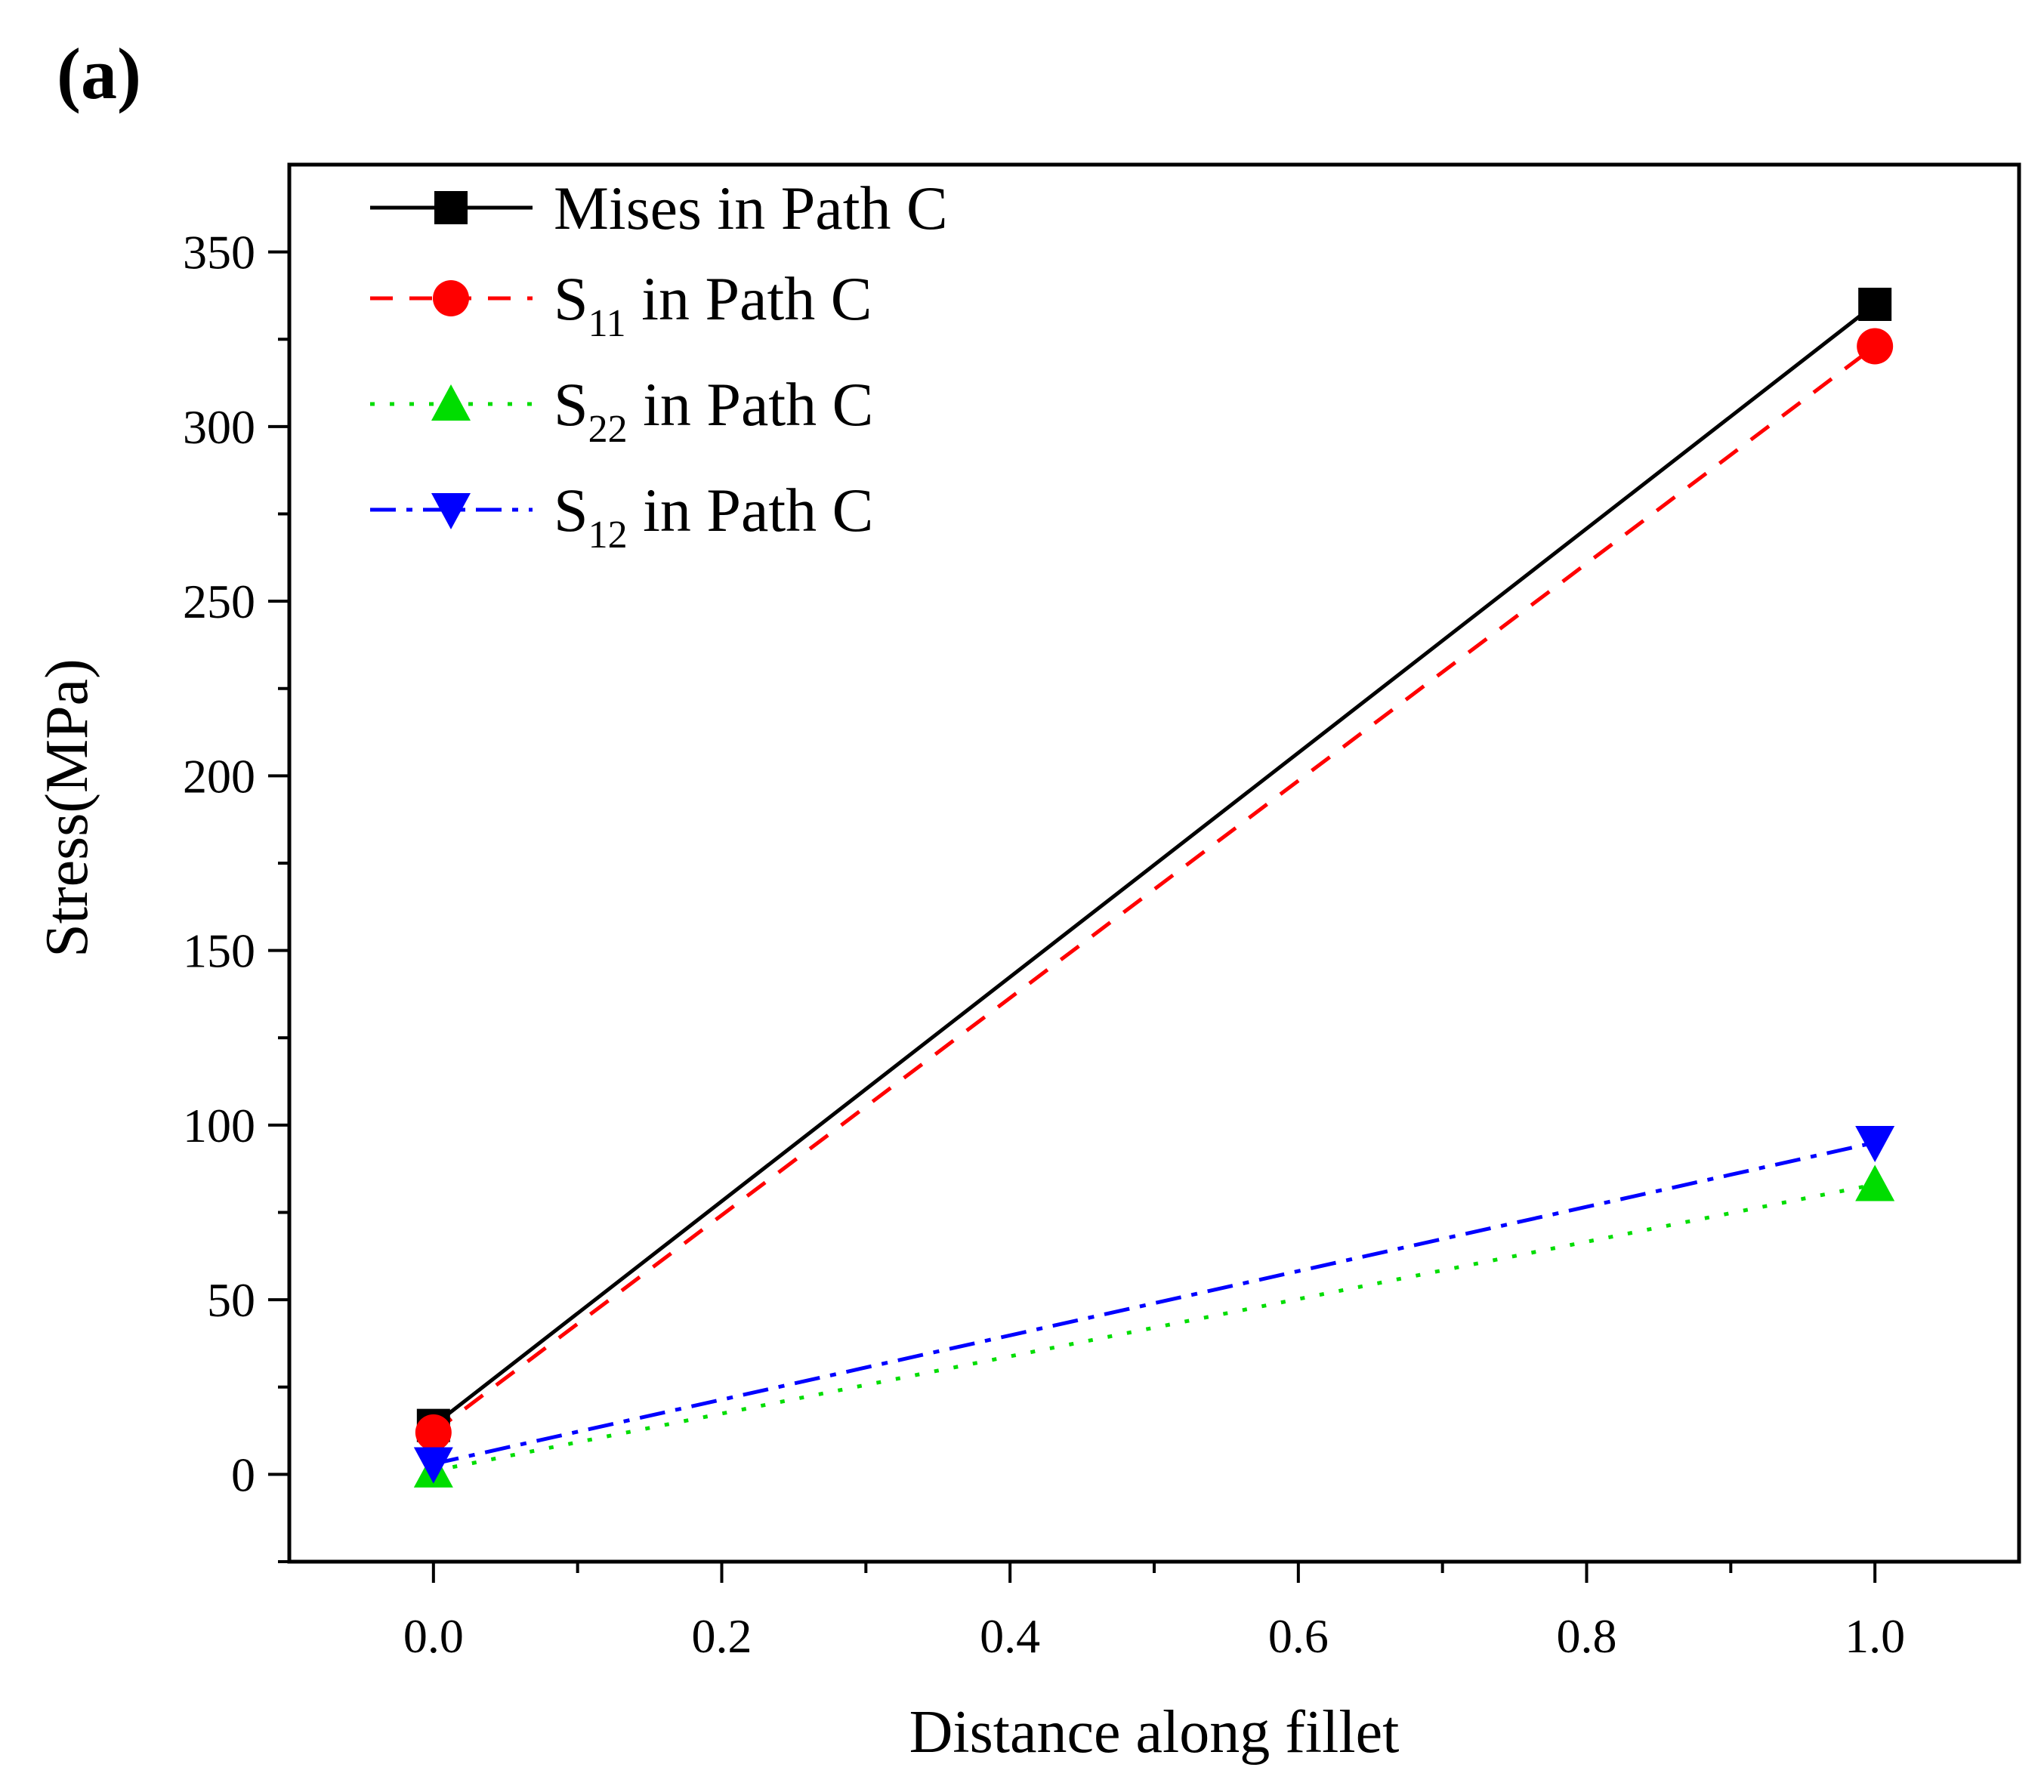  I want to click on legend-label-3: S12 in Path C, so click(713, 516).